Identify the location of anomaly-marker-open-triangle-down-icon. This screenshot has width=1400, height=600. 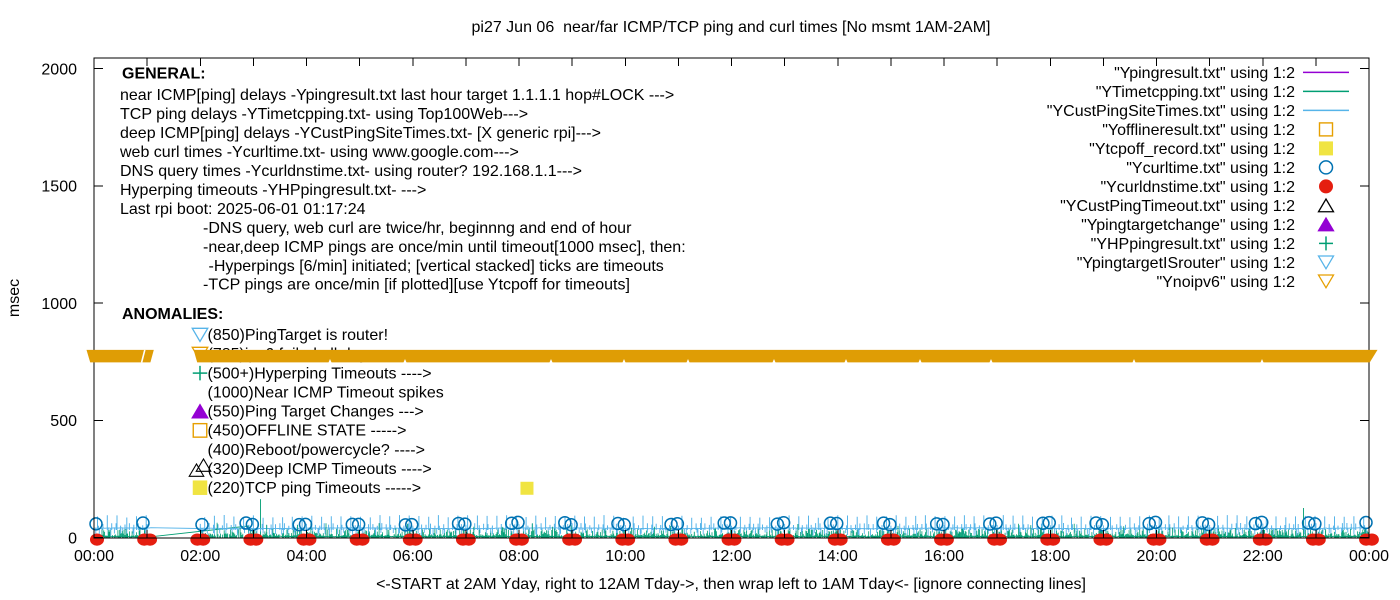
(200, 335).